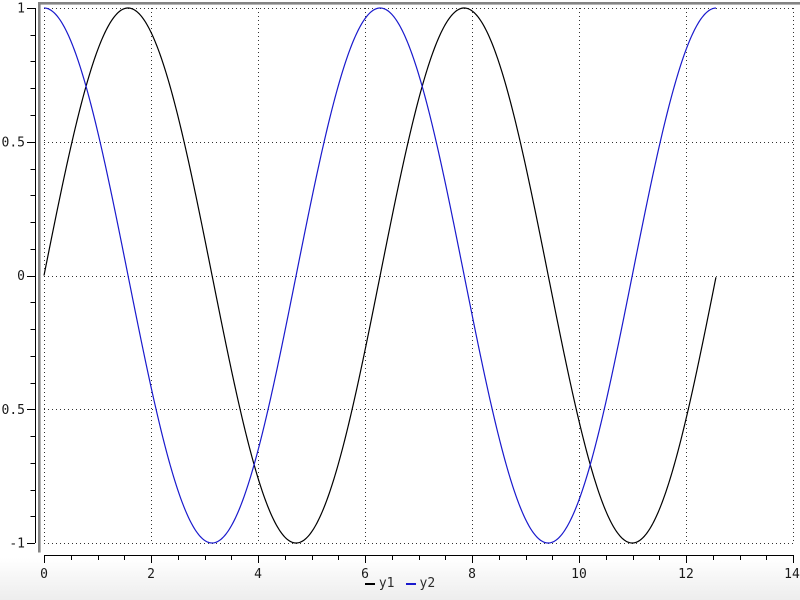 This screenshot has width=800, height=600. Describe the element at coordinates (792, 574) in the screenshot. I see `x-tick-label: 14` at that location.